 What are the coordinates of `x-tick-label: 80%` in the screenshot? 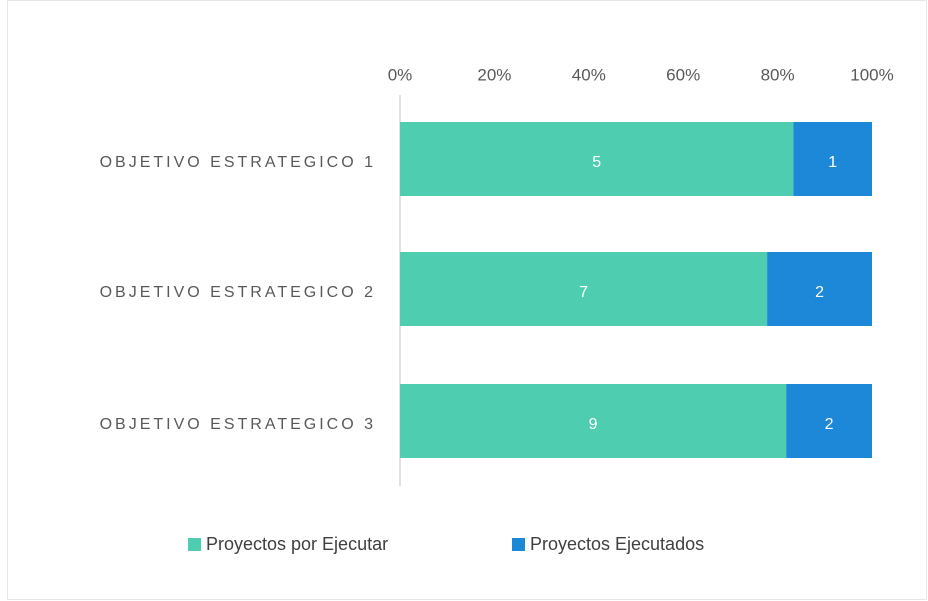 It's located at (778, 74).